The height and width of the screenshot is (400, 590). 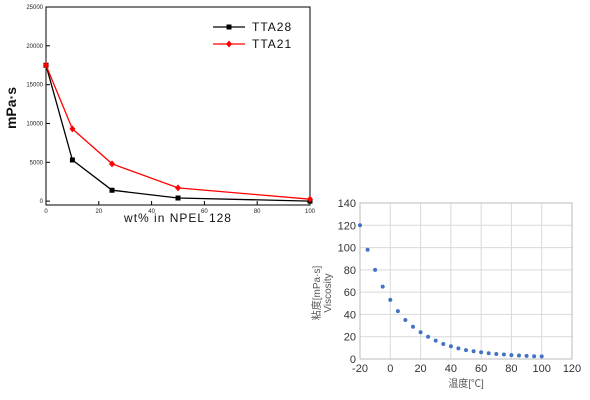 What do you see at coordinates (204, 212) in the screenshot?
I see `chart-1-x-tick-label: 60` at bounding box center [204, 212].